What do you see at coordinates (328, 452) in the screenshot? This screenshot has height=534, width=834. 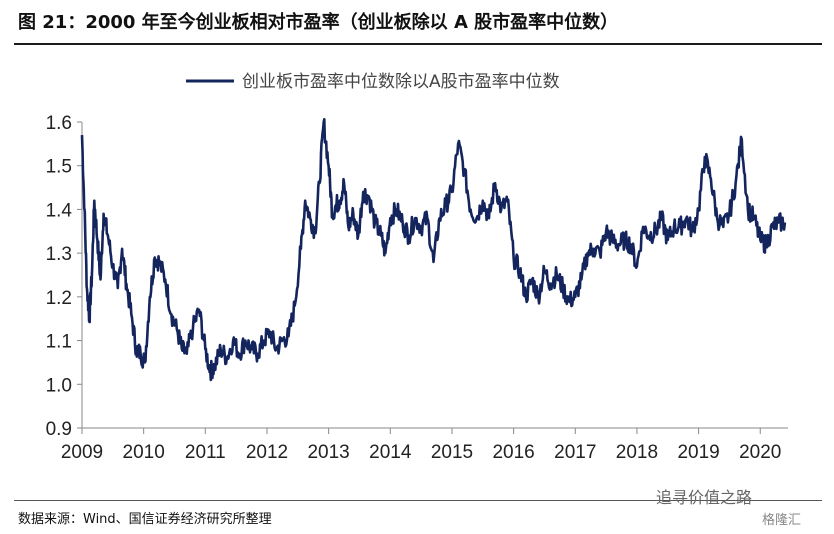 I see `x-tick-label: 2013` at bounding box center [328, 452].